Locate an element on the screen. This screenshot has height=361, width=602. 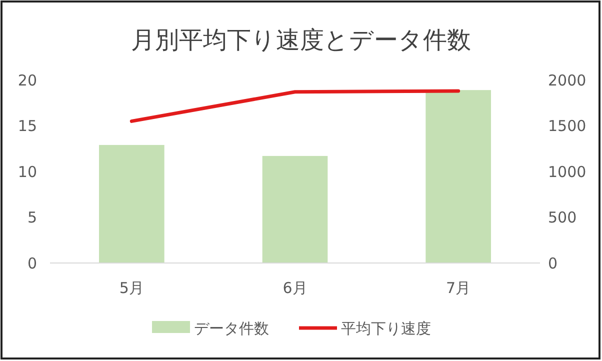
y2-tick-label: 1000 is located at coordinates (567, 171).